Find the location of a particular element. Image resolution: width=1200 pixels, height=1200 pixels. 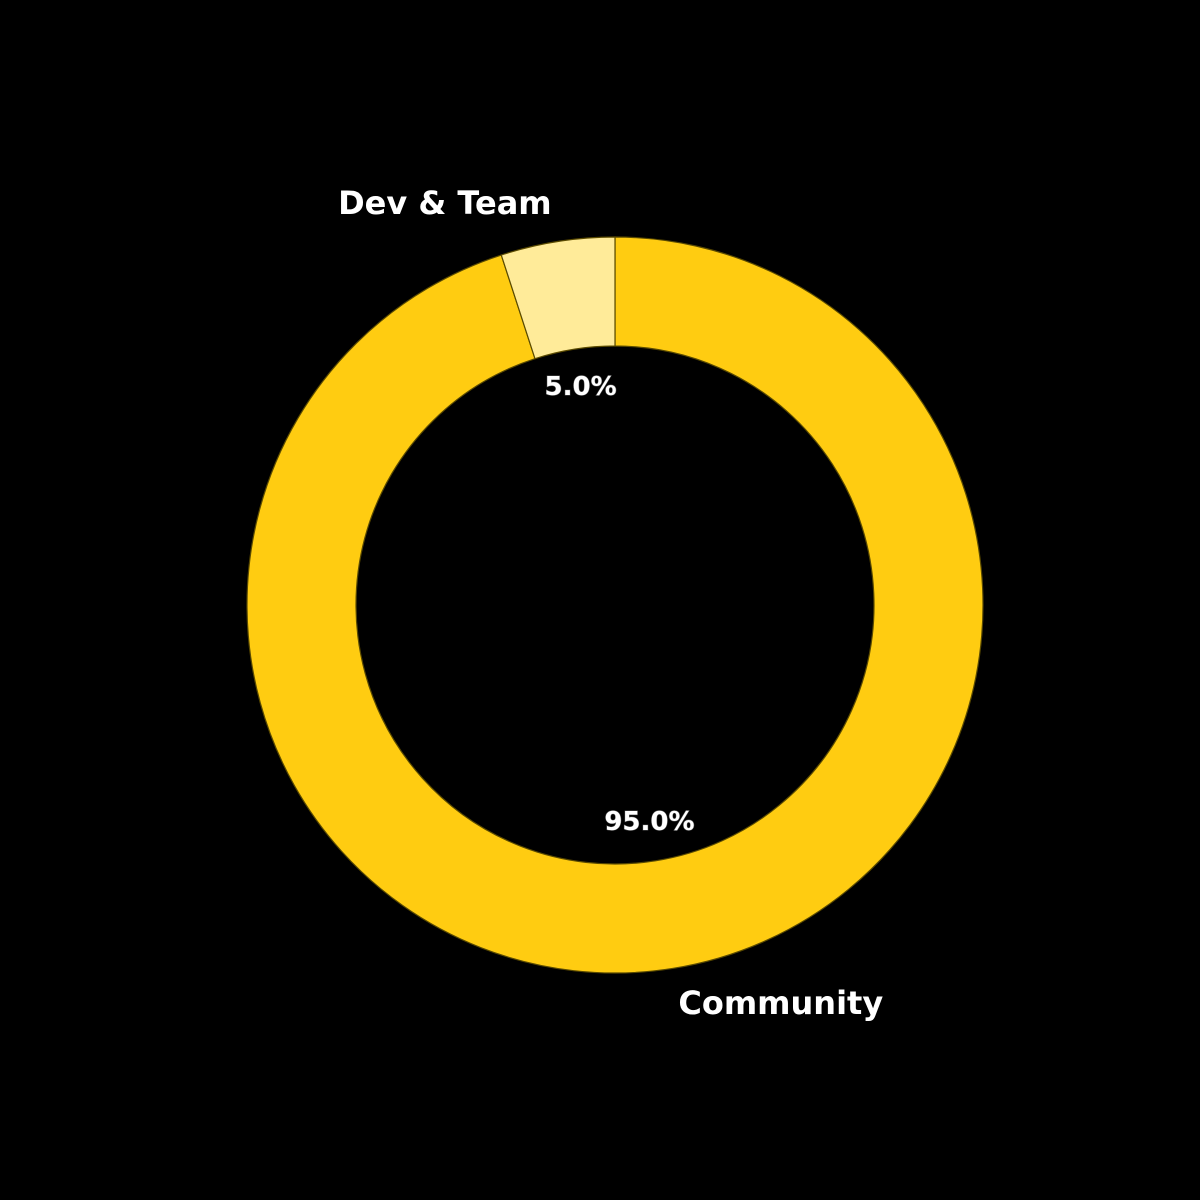

slice-label-dev-team: Dev & Team is located at coordinates (445, 203).